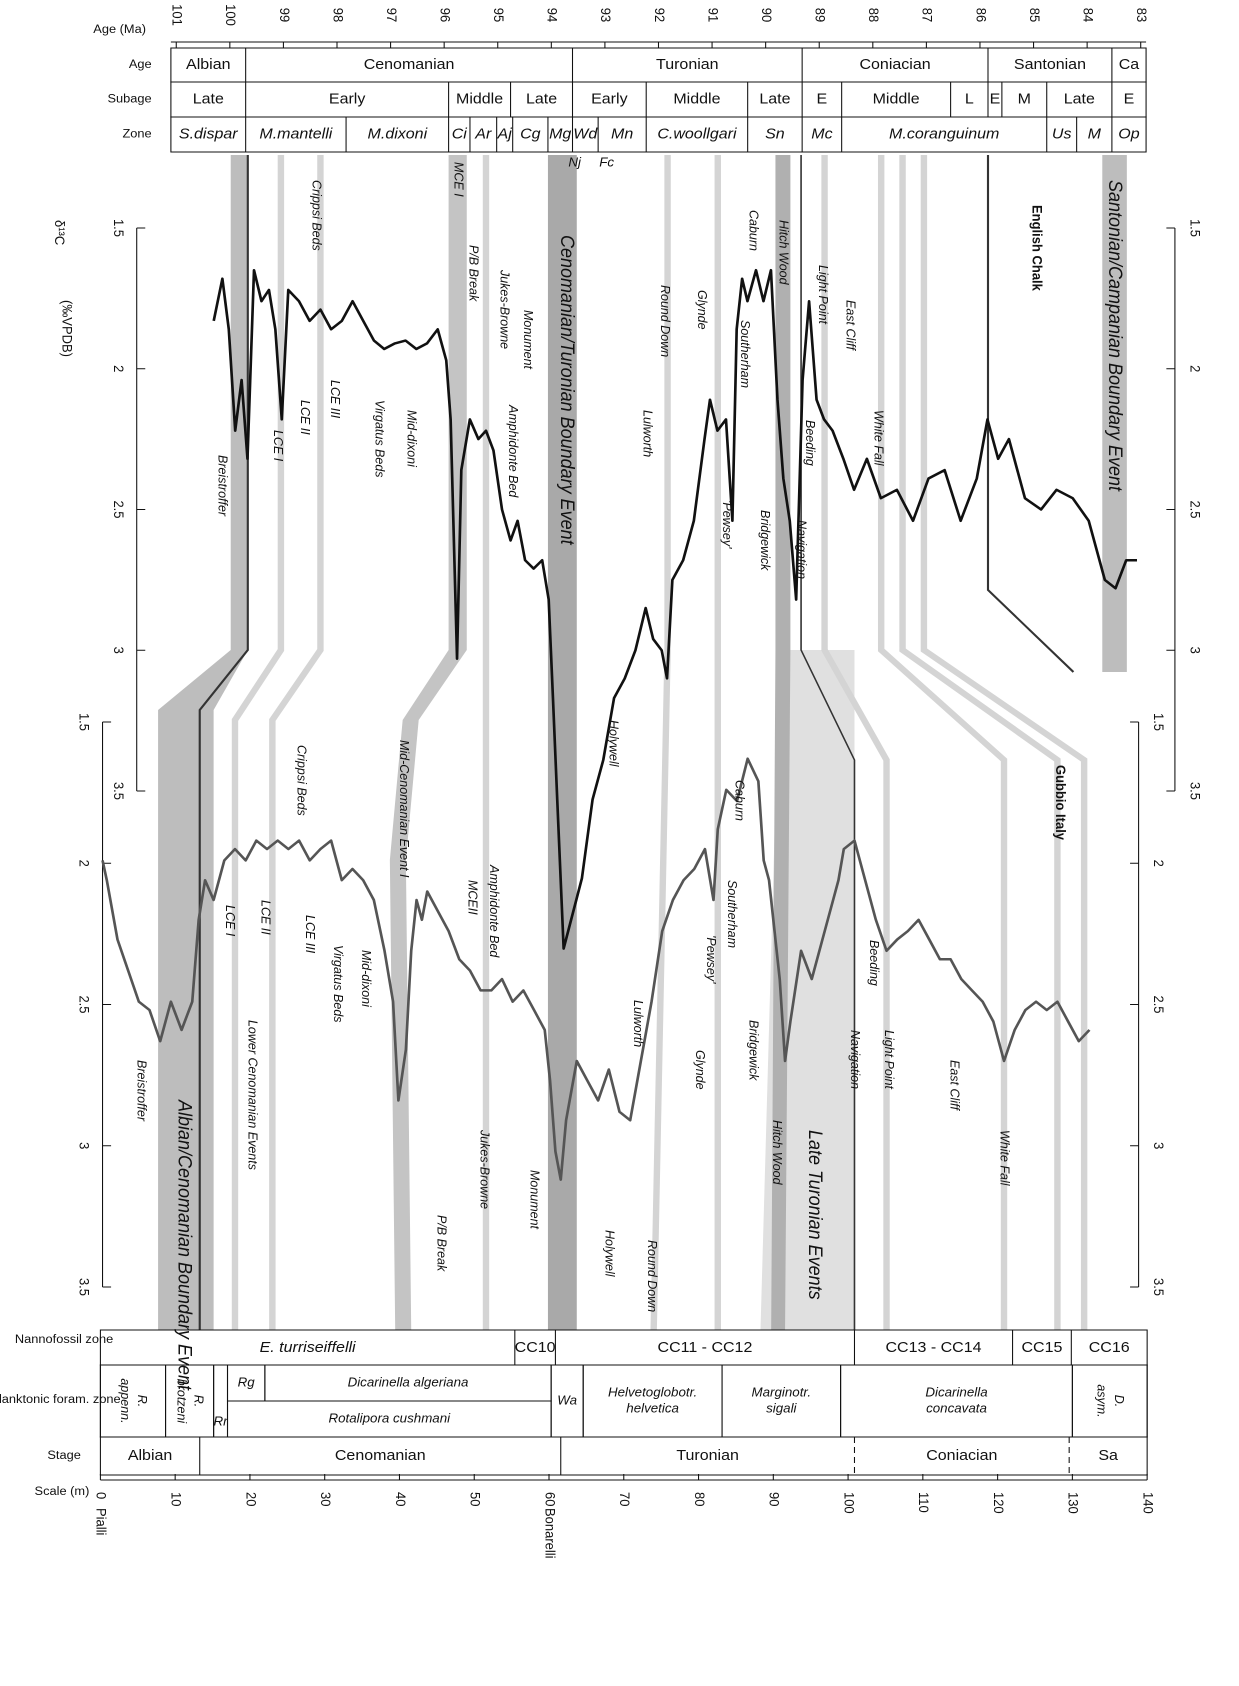 This screenshot has height=1686, width=1239. I want to click on x-tick-label: 120, so click(998, 1503).